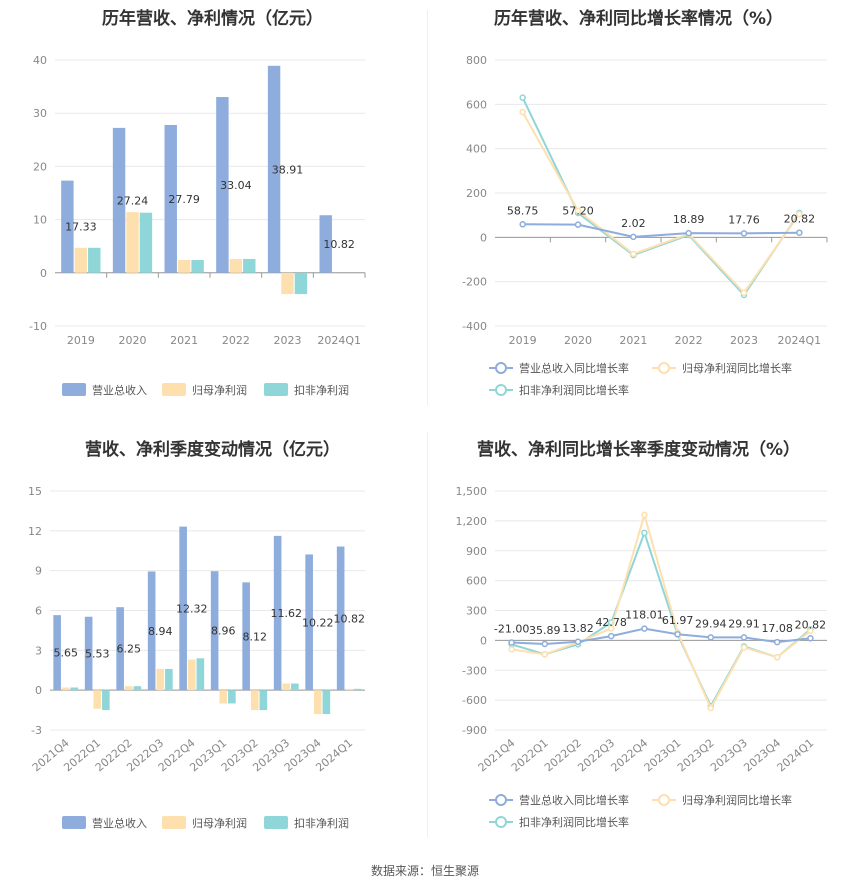 The width and height of the screenshot is (850, 891). I want to click on legend-label: 营业总收入同比增长率, so click(574, 368).